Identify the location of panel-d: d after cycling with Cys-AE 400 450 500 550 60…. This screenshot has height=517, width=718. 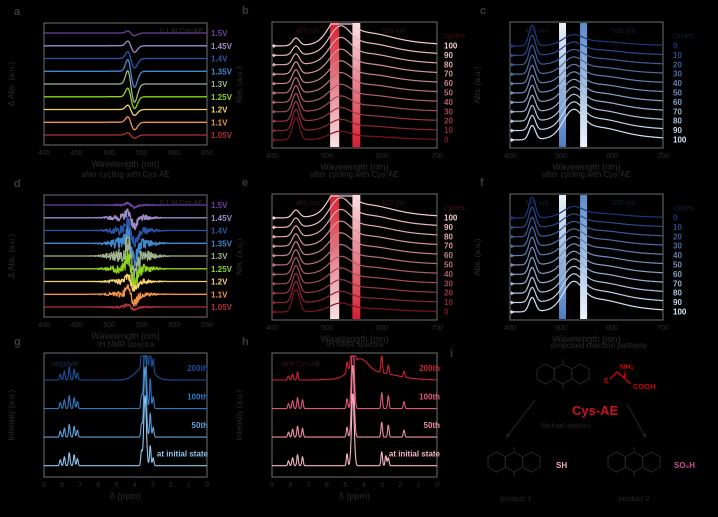
(120, 255).